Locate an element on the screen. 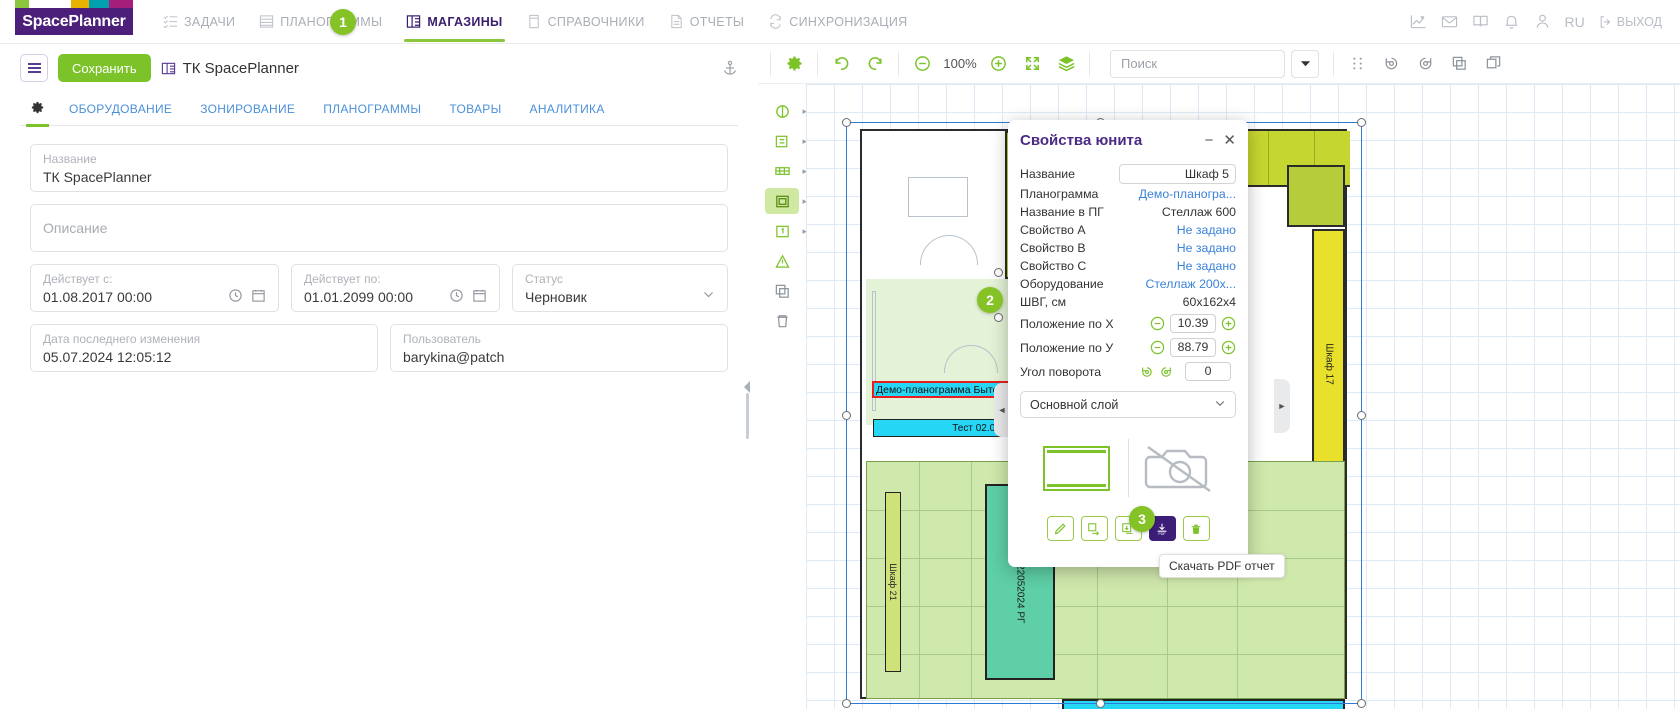 The height and width of the screenshot is (709, 1680). layer-select: Основной слой is located at coordinates (1128, 404).